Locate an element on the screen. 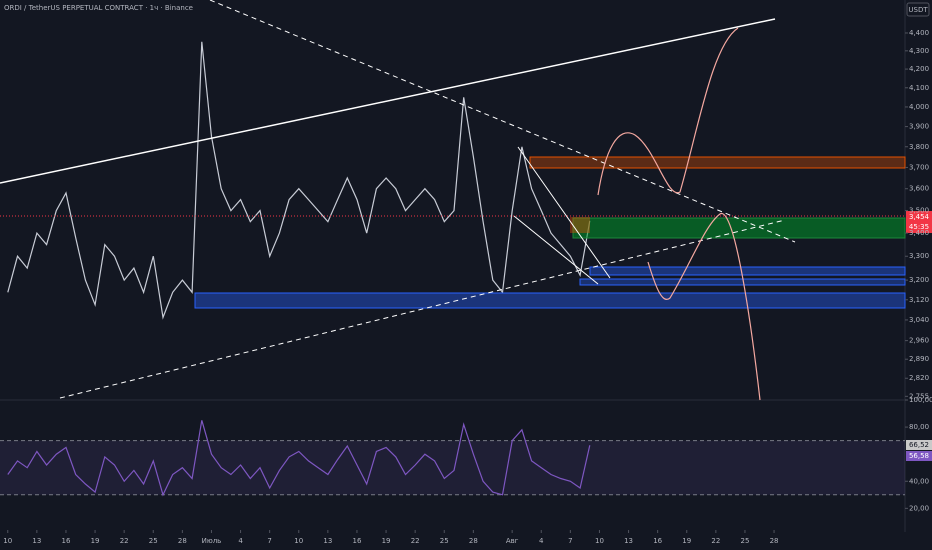  series-line is located at coordinates (299, 458).